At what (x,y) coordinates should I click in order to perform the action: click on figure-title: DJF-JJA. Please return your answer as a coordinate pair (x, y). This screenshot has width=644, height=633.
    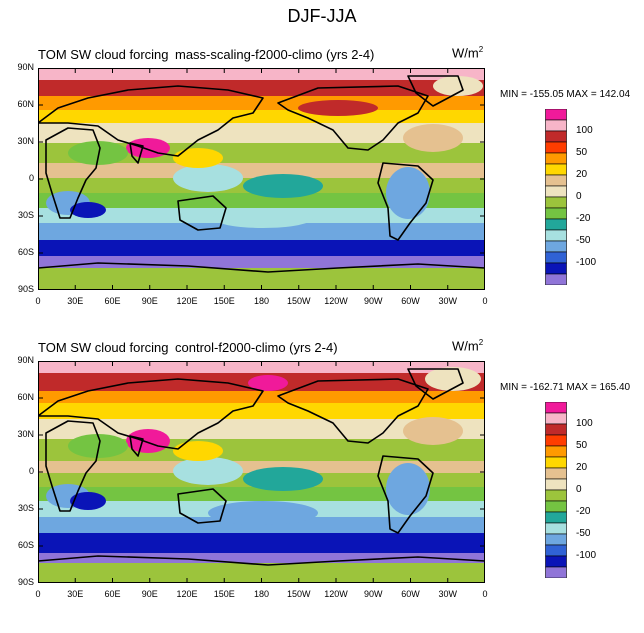
    Looking at the image, I should click on (322, 16).